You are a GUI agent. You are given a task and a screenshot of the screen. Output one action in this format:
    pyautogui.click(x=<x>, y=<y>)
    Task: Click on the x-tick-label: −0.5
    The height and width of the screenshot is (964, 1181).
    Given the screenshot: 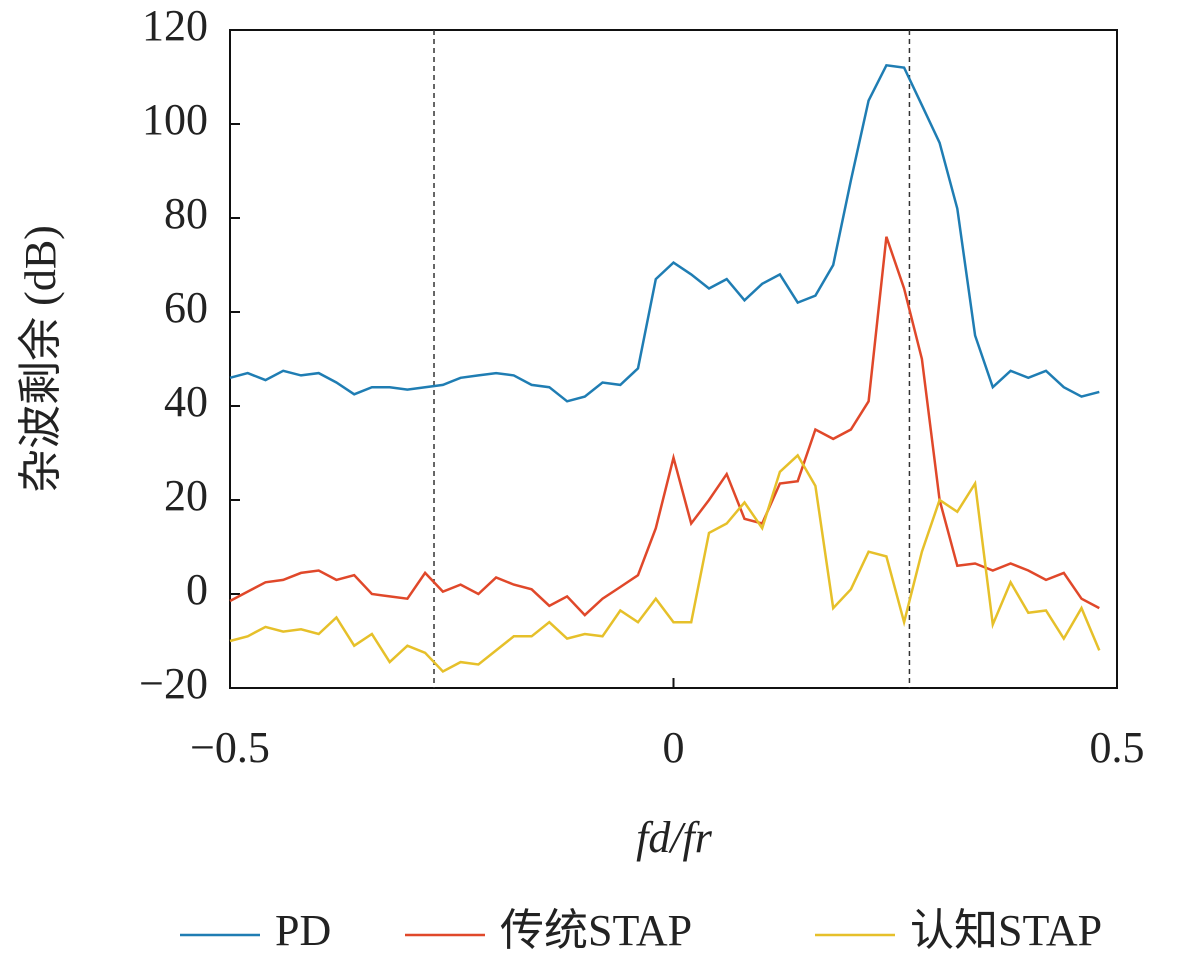 What is the action you would take?
    pyautogui.click(x=230, y=747)
    